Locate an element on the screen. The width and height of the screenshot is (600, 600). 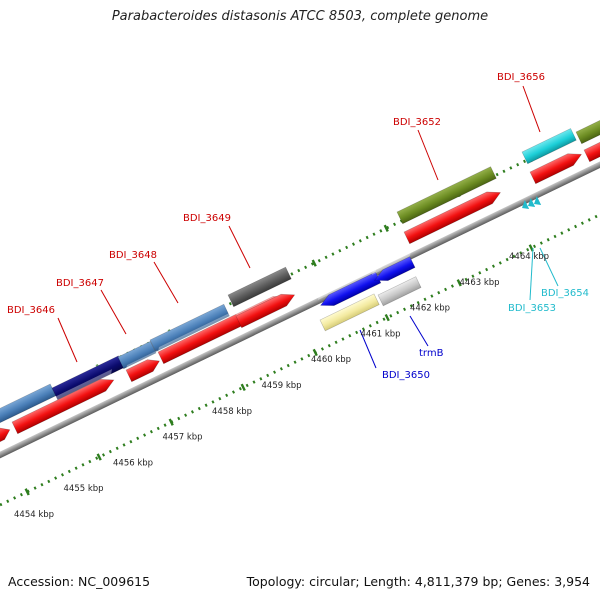
accession-text: Accession: NC_009615 is located at coordinates (79, 581).